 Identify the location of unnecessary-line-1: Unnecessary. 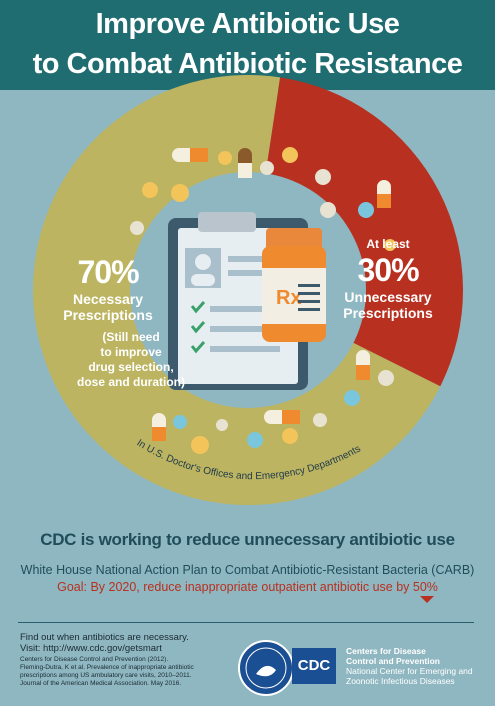
(388, 297).